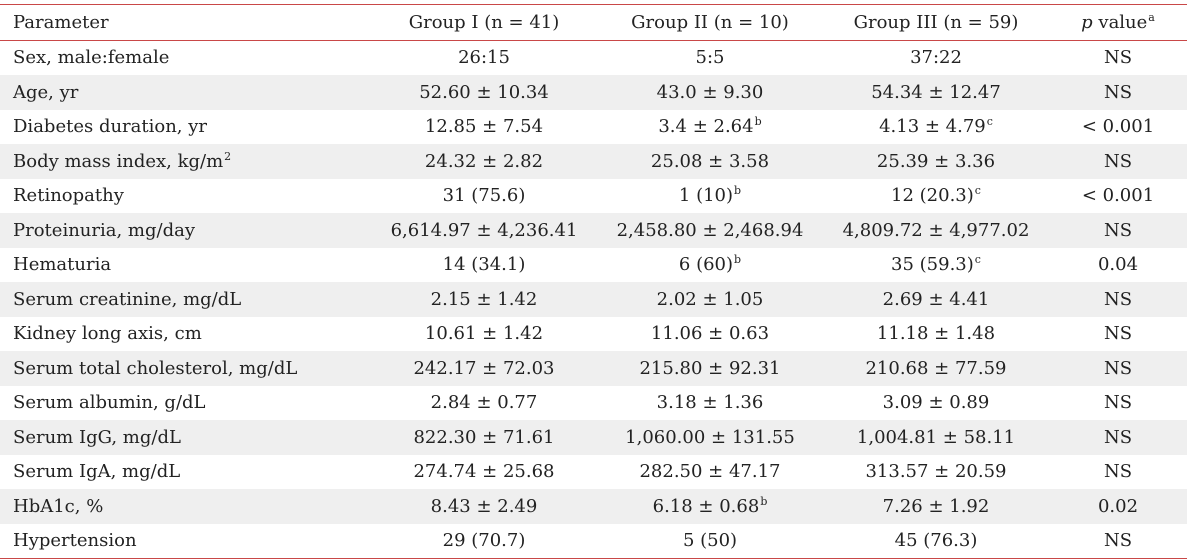 The width and height of the screenshot is (1200, 560). Describe the element at coordinates (484, 127) in the screenshot. I see `cell-group-1: 12.85 ± 7.54` at that location.